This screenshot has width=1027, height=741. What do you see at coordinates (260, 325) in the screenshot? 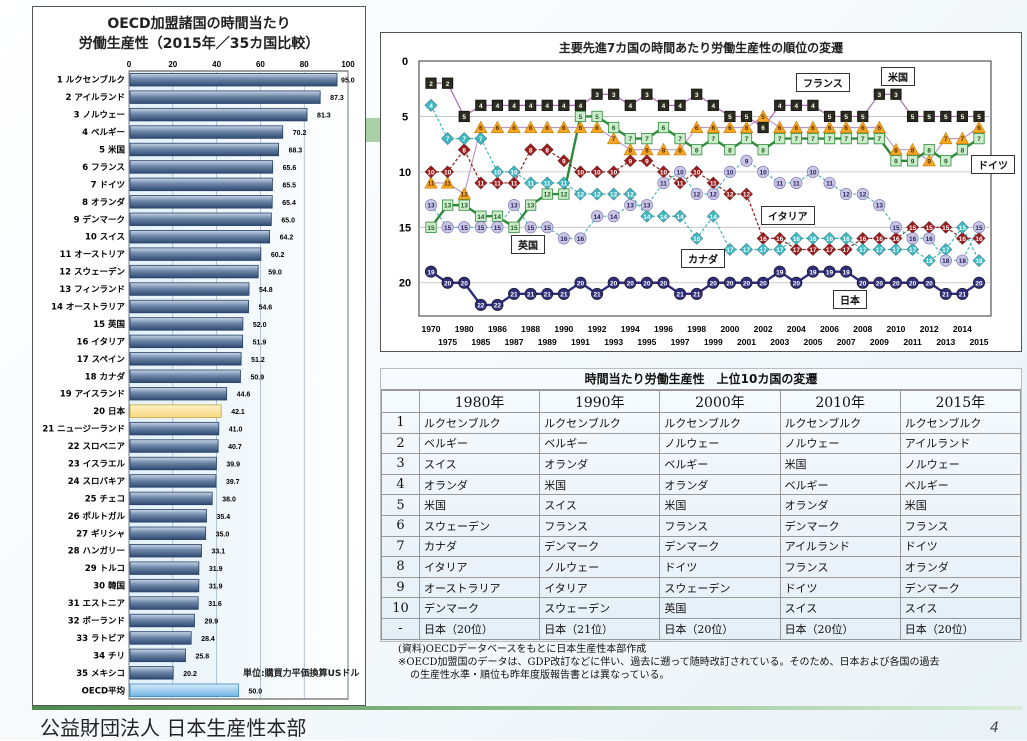
I see `value-label: 52.0` at bounding box center [260, 325].